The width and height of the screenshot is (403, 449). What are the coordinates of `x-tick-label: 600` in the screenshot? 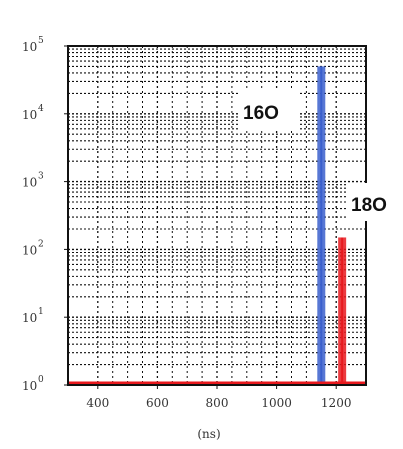 It's located at (157, 403).